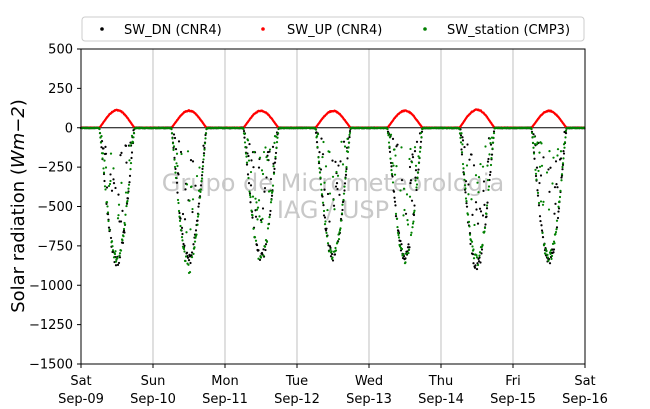 This screenshot has width=650, height=409. I want to click on x-tick-weekday: Sat, so click(584, 381).